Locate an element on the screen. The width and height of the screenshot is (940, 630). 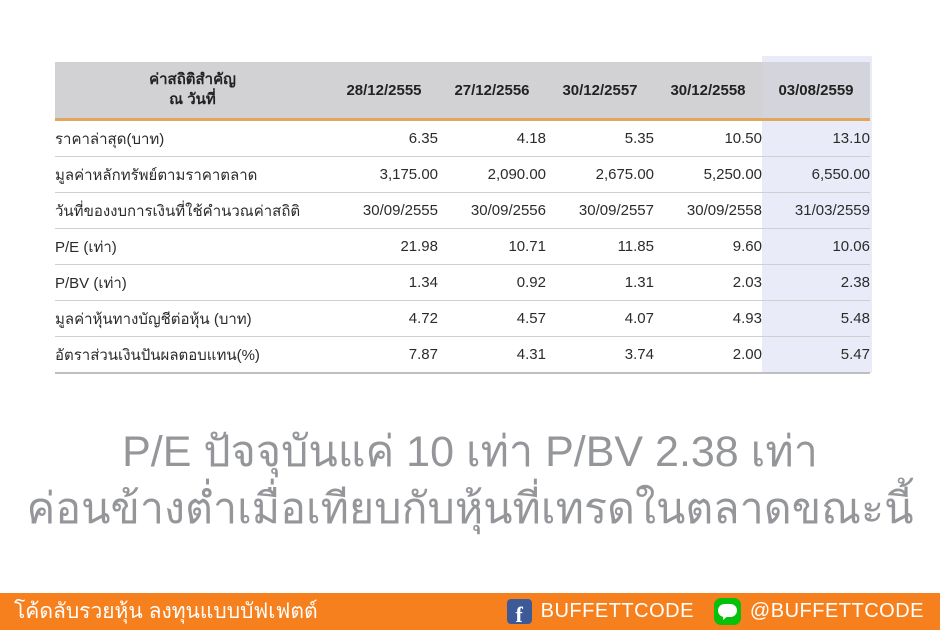
social-links: f BUFFETTCODE @BUFFETTCODE is located at coordinates (723, 611).